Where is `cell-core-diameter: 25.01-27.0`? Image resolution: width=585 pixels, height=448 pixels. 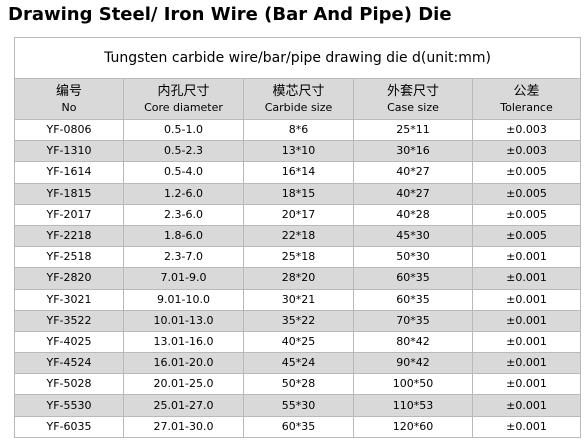
cell-core-diameter: 25.01-27.0 is located at coordinates (183, 405).